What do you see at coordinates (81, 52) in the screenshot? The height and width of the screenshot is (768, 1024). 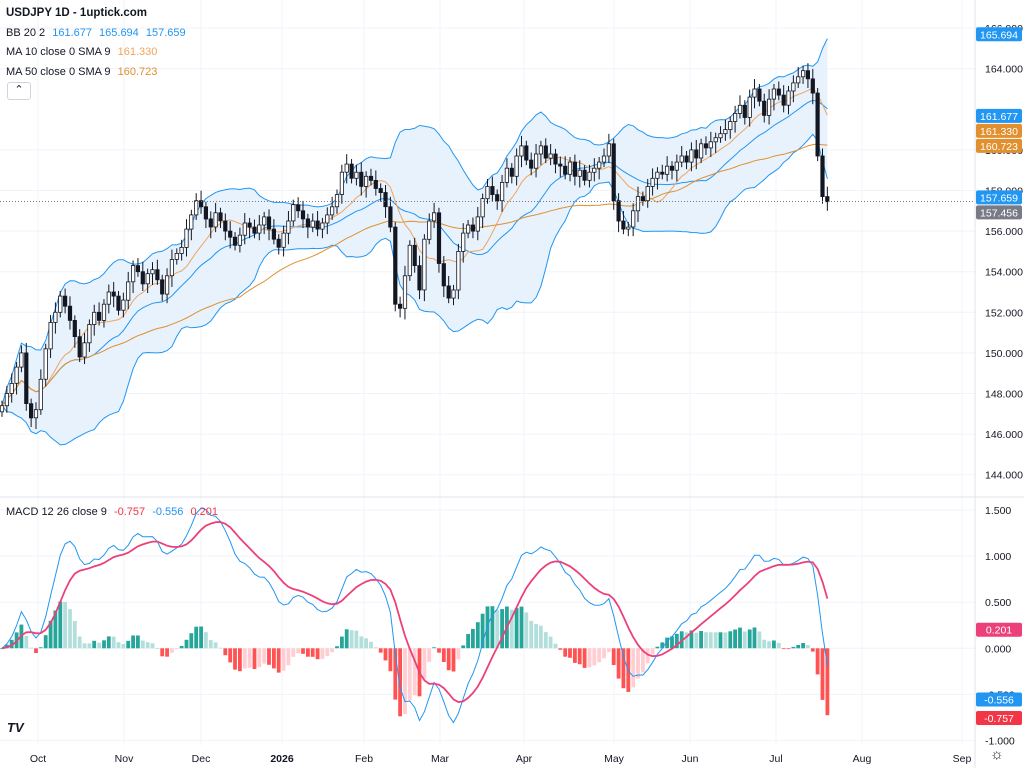 I see `ma10-legend: MA 10 close 0 SMA 9 161.330` at bounding box center [81, 52].